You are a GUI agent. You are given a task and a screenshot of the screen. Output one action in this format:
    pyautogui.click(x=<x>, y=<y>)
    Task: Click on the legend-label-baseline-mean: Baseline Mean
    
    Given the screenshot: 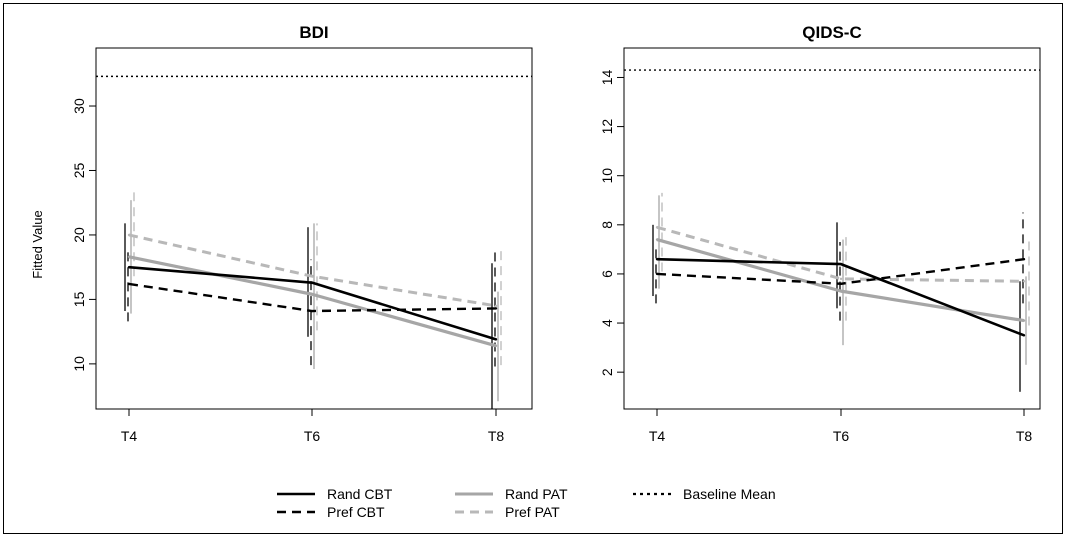 What is the action you would take?
    pyautogui.click(x=729, y=494)
    